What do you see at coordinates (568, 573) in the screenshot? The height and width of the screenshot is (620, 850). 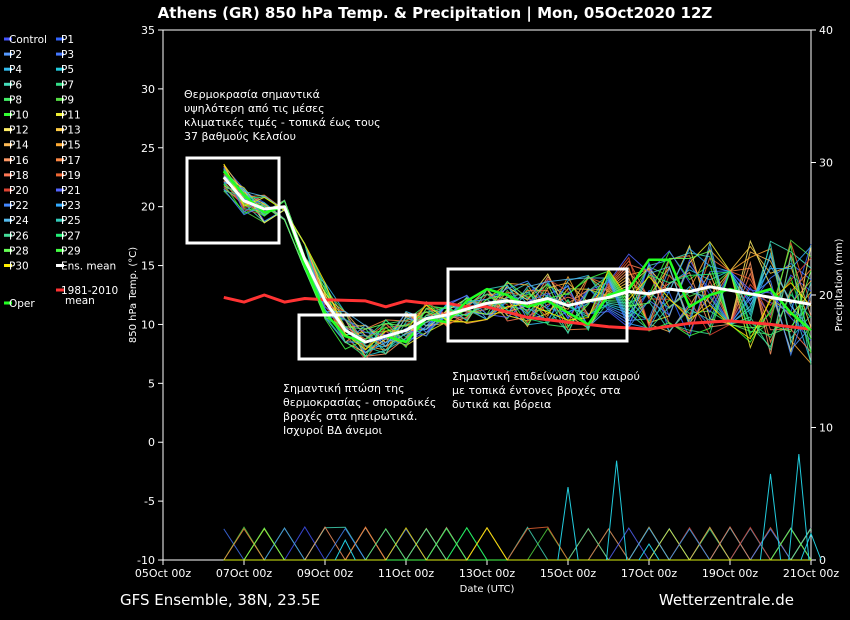 I see `x-tick-label: 15Oct 00z` at bounding box center [568, 573].